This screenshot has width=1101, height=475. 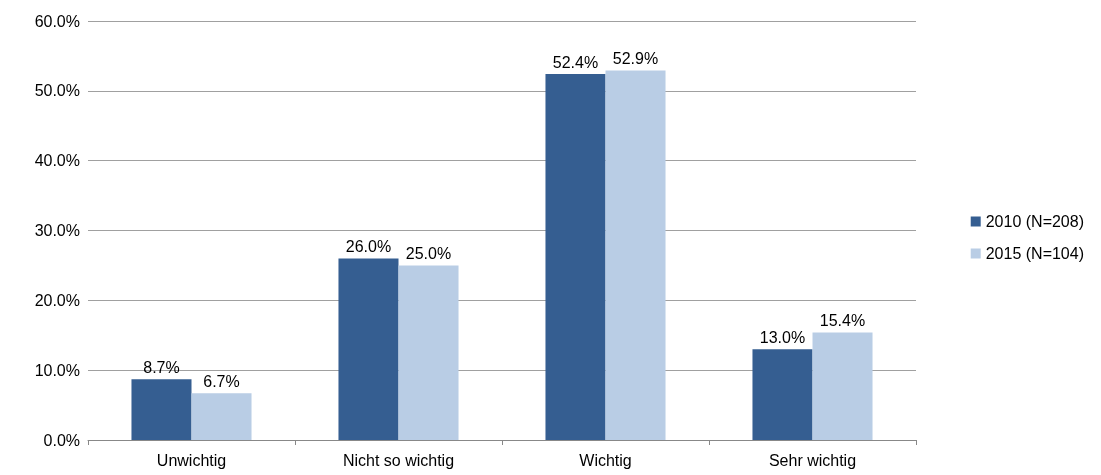 I want to click on y-tick-label: 20.0%, so click(x=57, y=300).